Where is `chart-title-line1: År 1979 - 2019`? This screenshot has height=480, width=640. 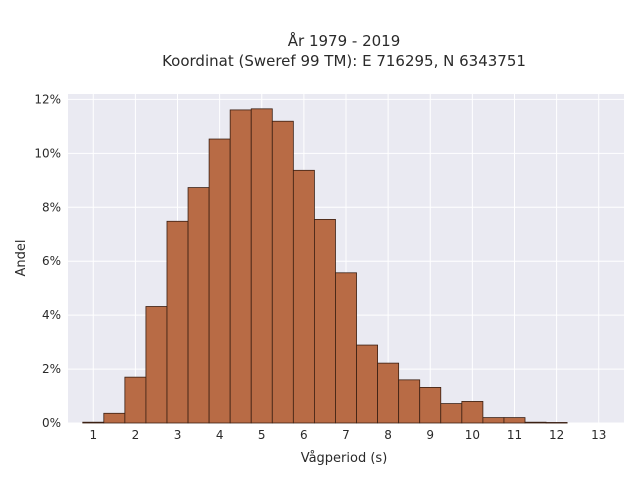 chart-title-line1: År 1979 - 2019 is located at coordinates (344, 40).